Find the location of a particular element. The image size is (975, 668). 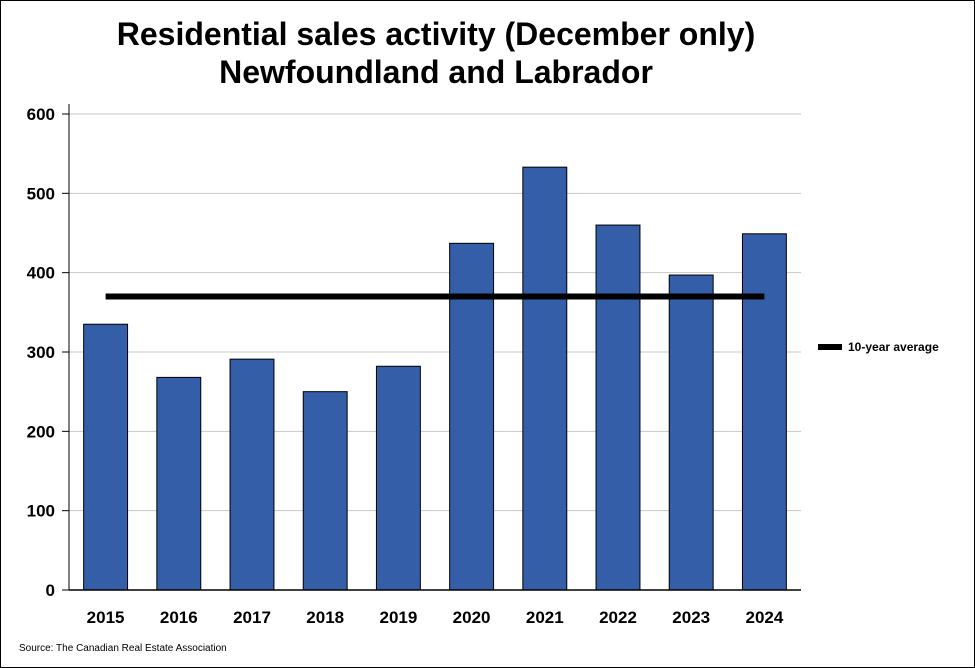

y-tick-label-200: 200 is located at coordinates (41, 431).